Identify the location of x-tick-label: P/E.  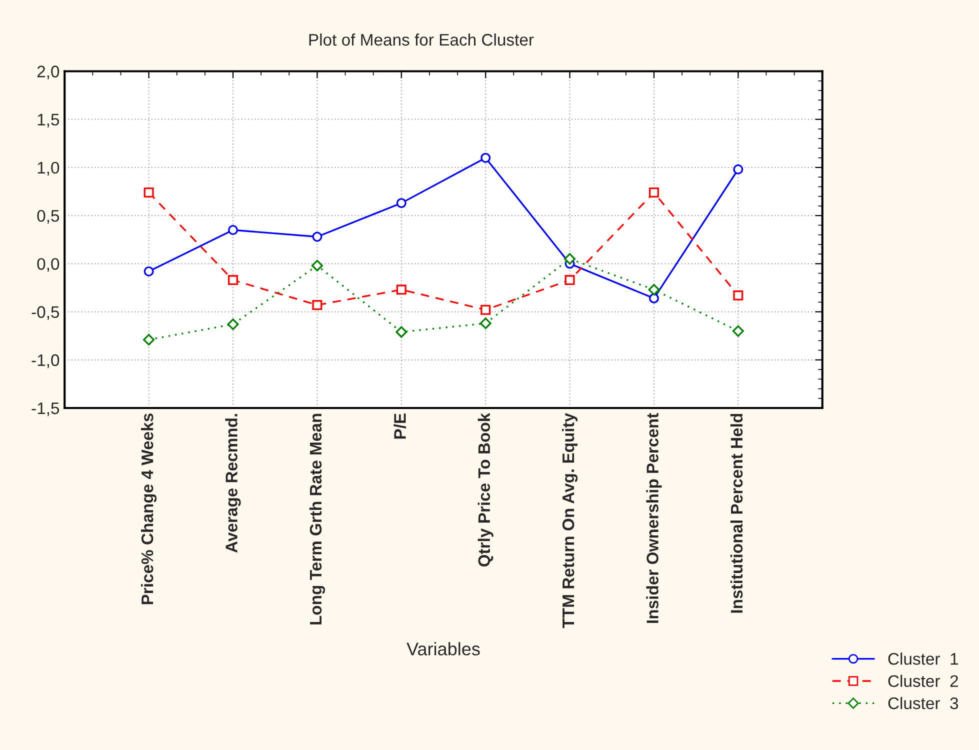
(400, 426).